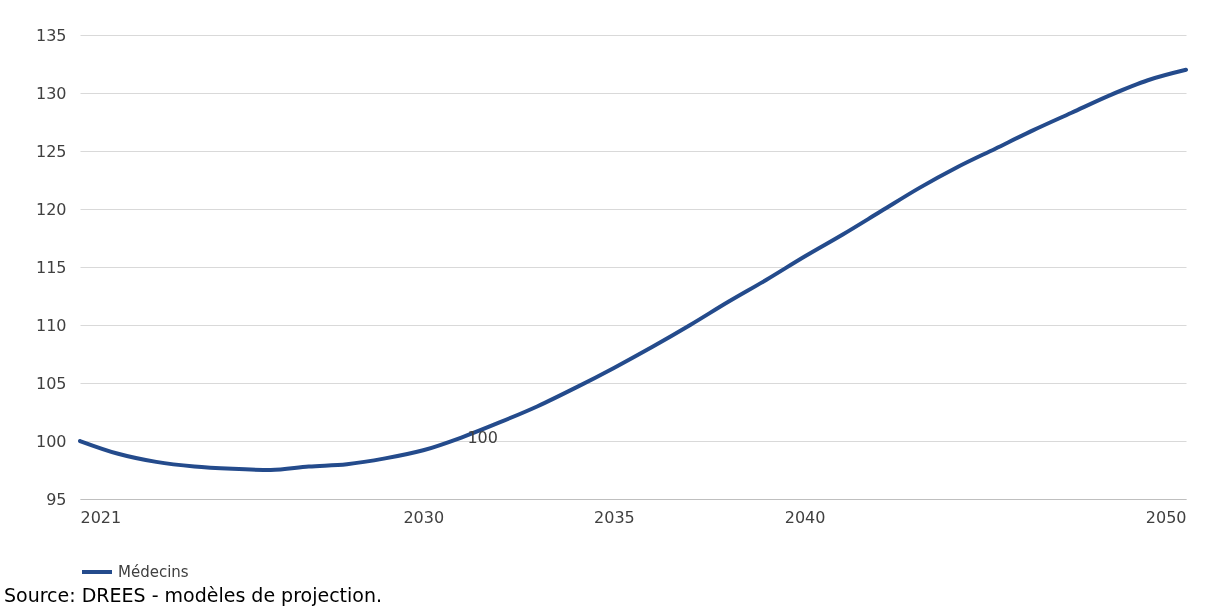 This screenshot has height=612, width=1214. Describe the element at coordinates (51, 325) in the screenshot. I see `y-tick-label: 110` at that location.